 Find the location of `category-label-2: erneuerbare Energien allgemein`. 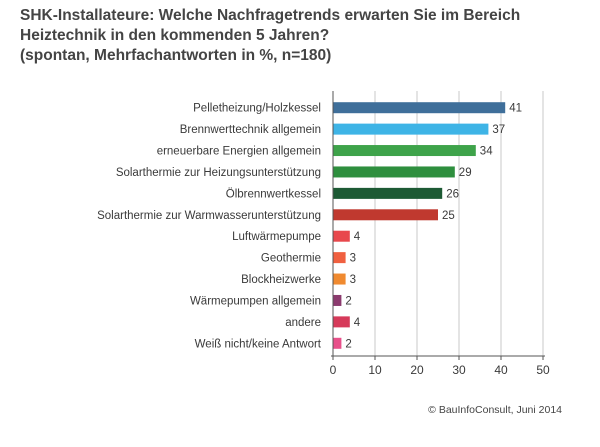

category-label-2: erneuerbare Energien allgemein is located at coordinates (239, 152).